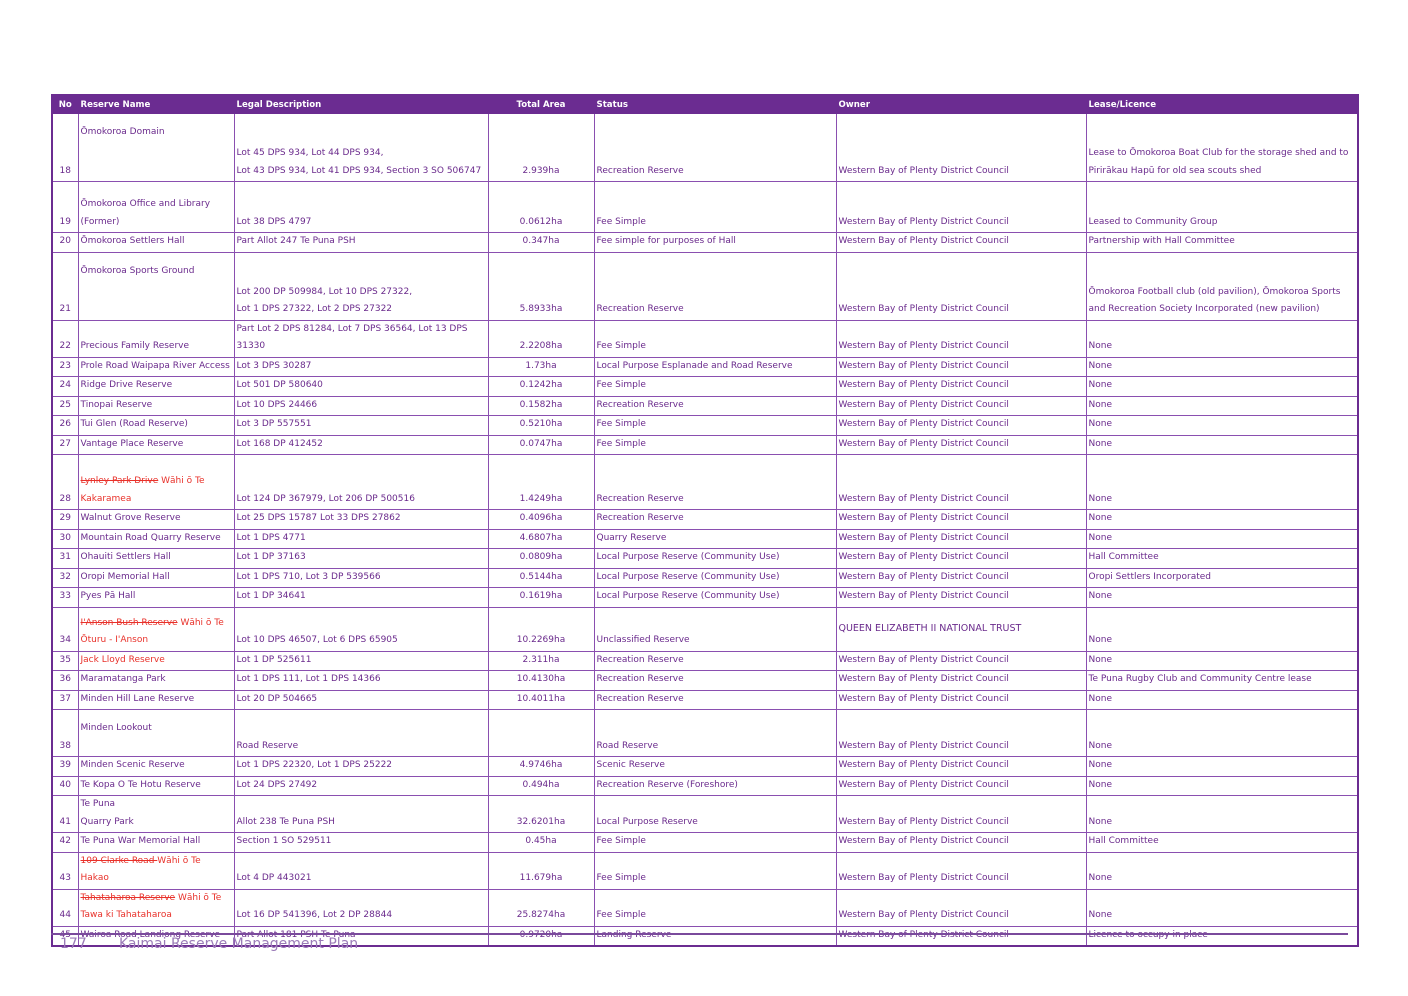 This screenshot has width=1408, height=996. I want to click on cell-area: 0.5210ha, so click(541, 425).